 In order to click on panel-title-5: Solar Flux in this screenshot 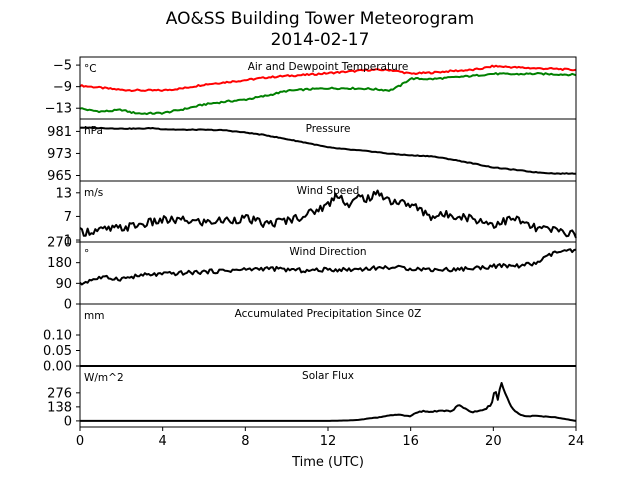, I will do `click(328, 376)`.